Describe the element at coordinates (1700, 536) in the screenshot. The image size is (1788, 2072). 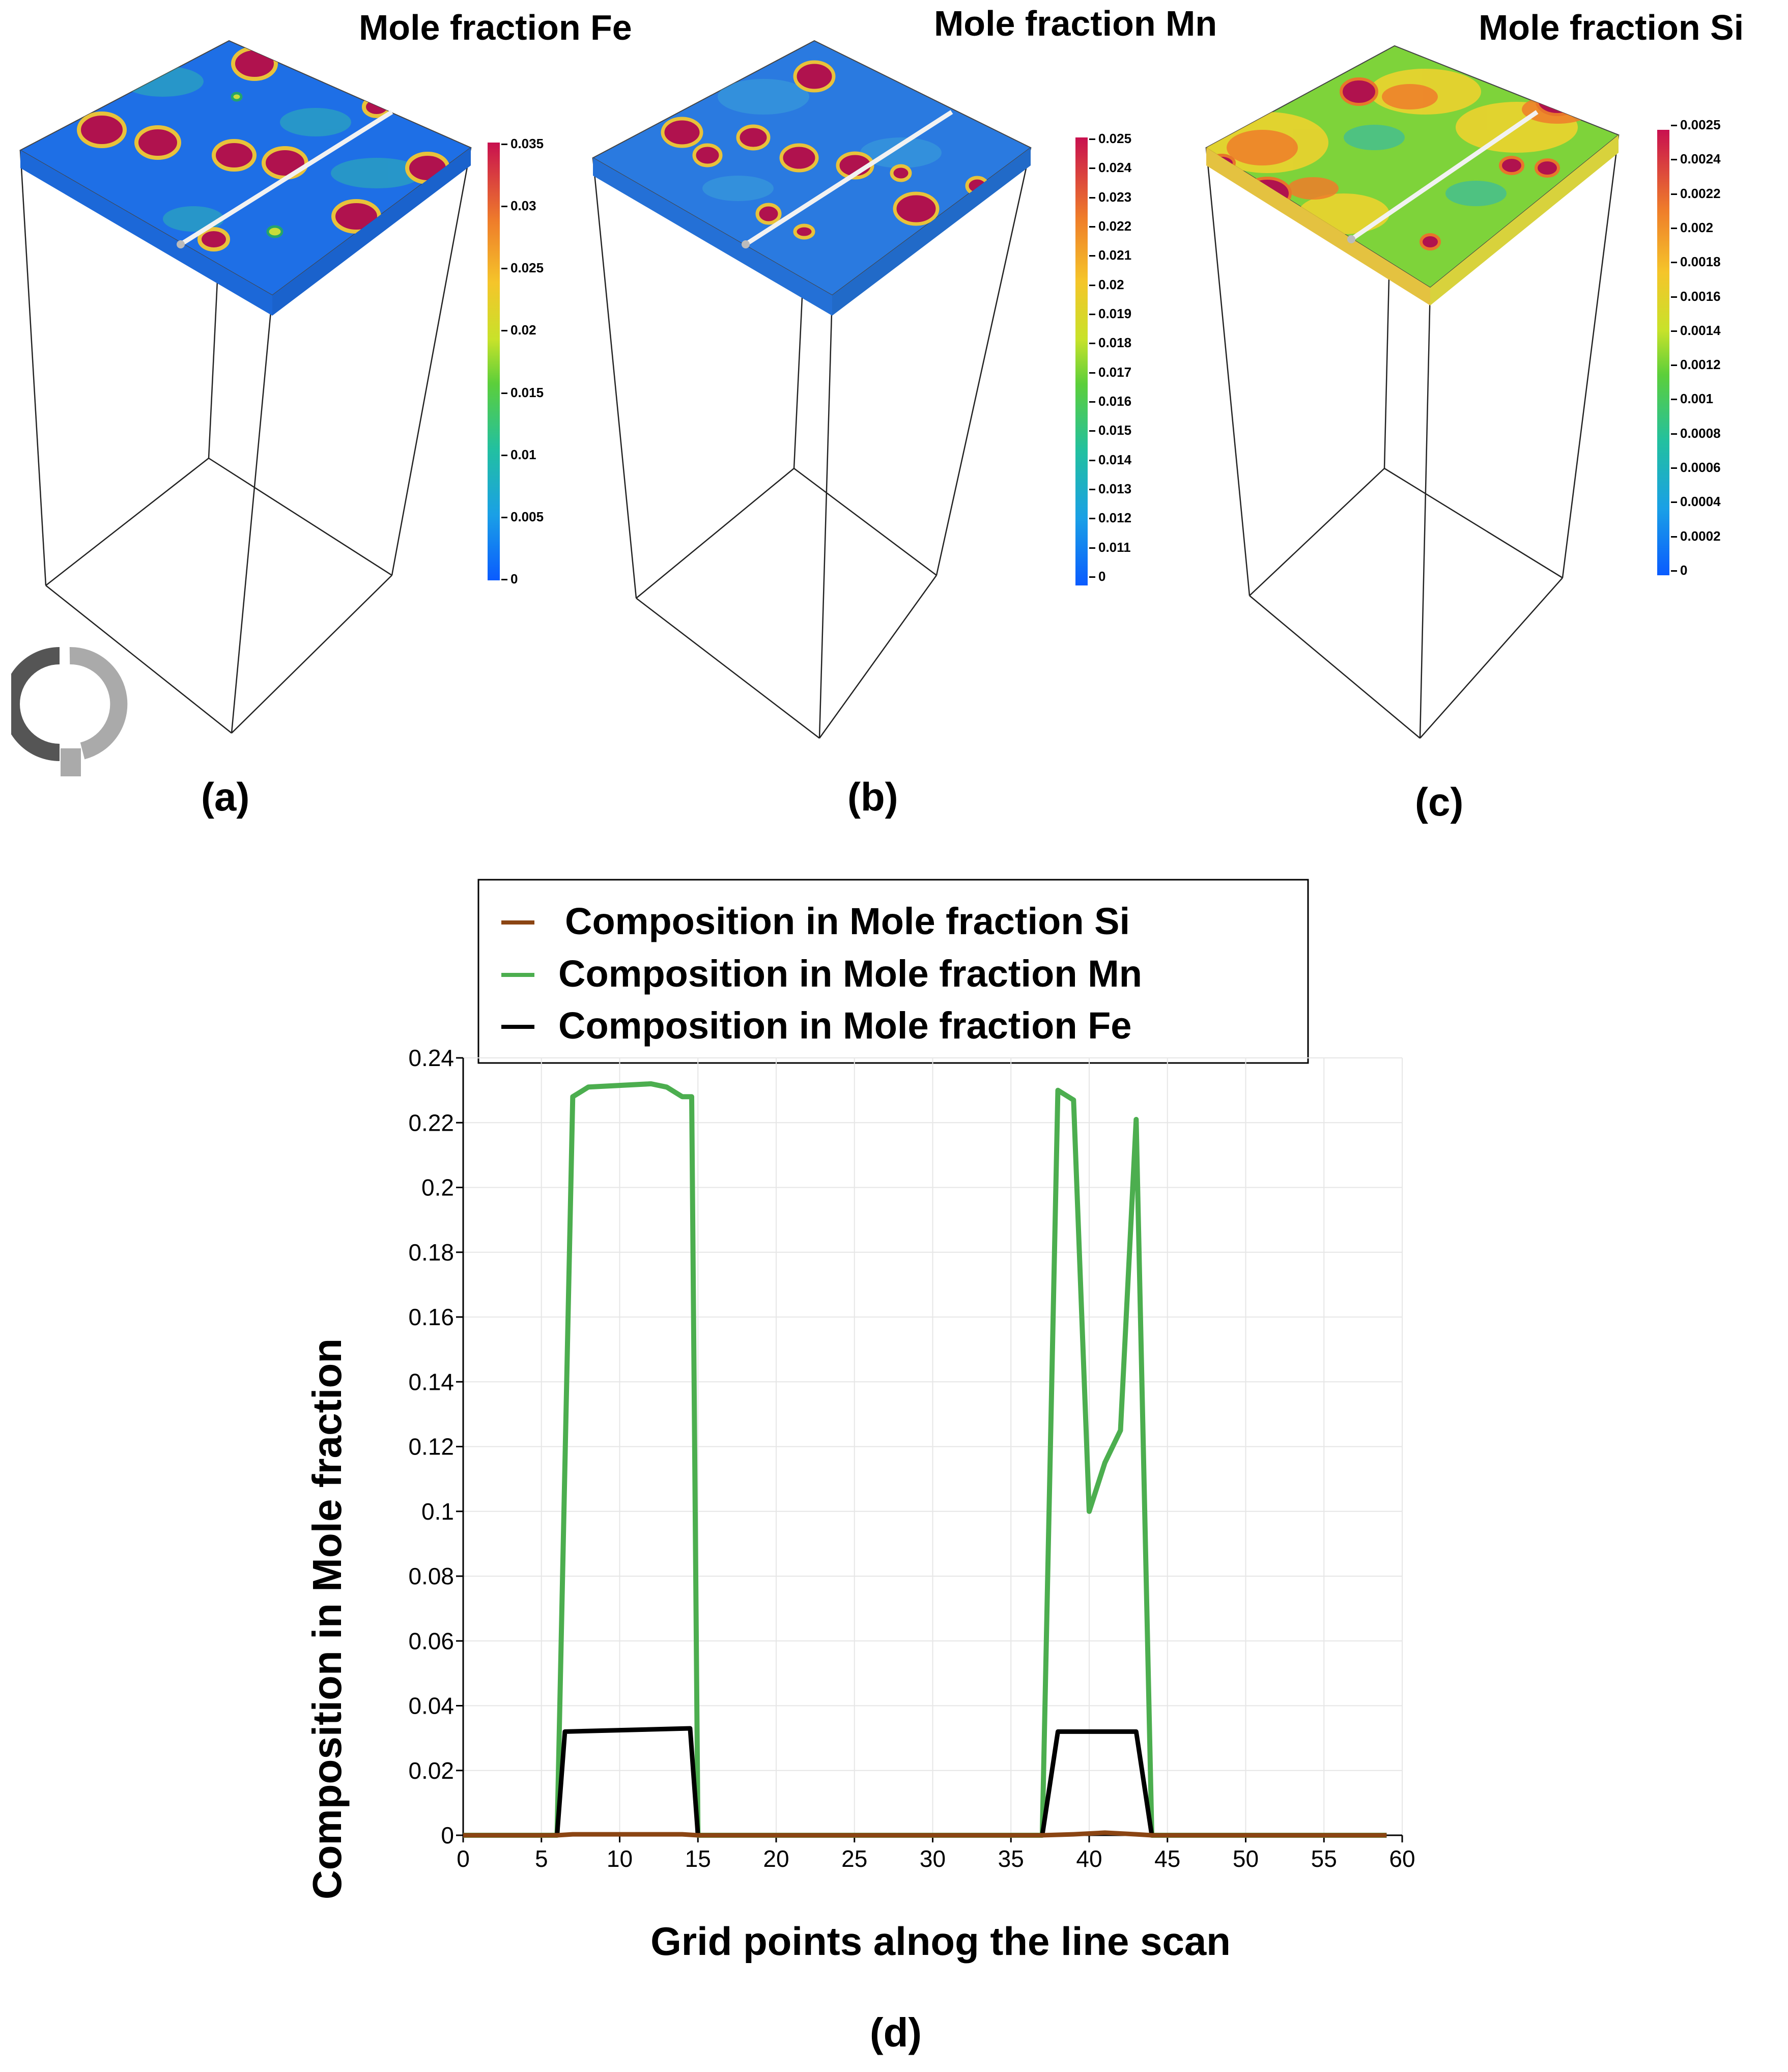
I see `colorbar-tick-label: 0.0002` at that location.